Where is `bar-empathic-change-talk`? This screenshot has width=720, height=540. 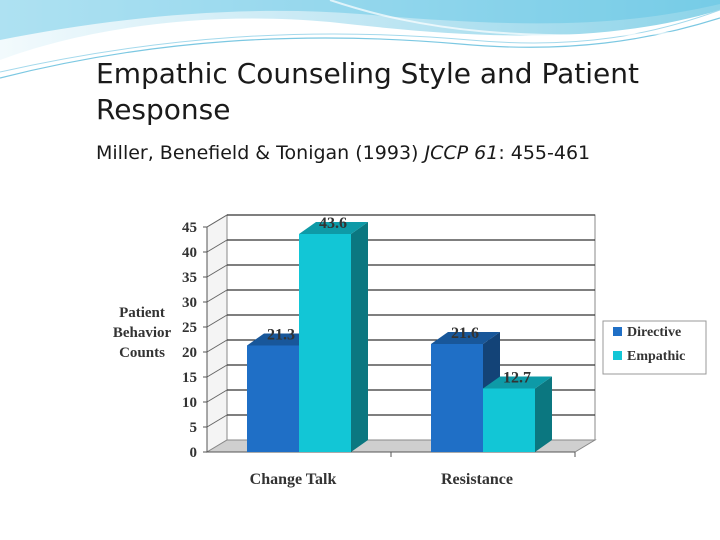 bar-empathic-change-talk is located at coordinates (325, 343).